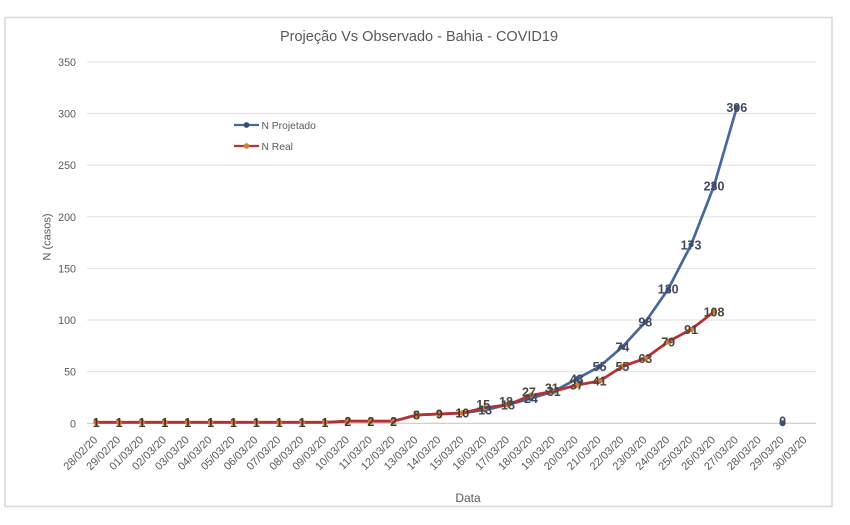 This screenshot has height=525, width=850. I want to click on svg-text: 50, so click(70, 373).